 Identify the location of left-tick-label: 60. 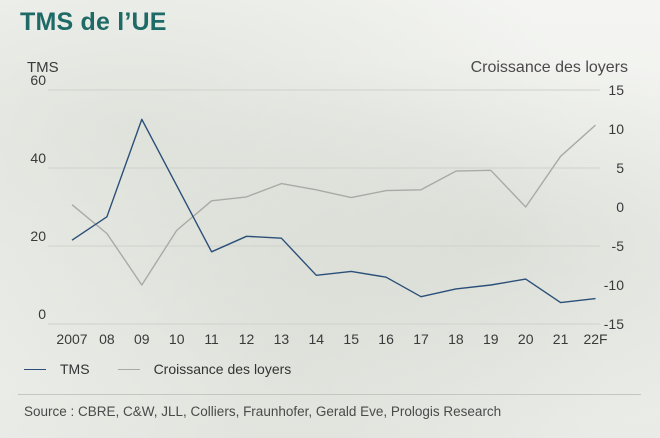
(38, 80).